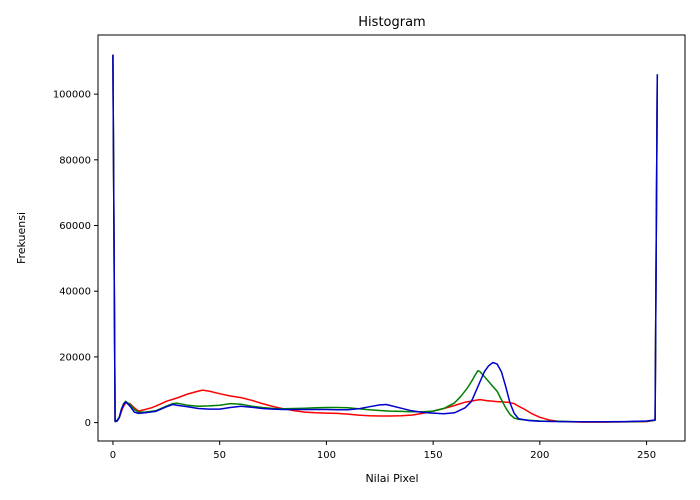 The height and width of the screenshot is (500, 700). Describe the element at coordinates (113, 455) in the screenshot. I see `x-tick-label: 0` at that location.